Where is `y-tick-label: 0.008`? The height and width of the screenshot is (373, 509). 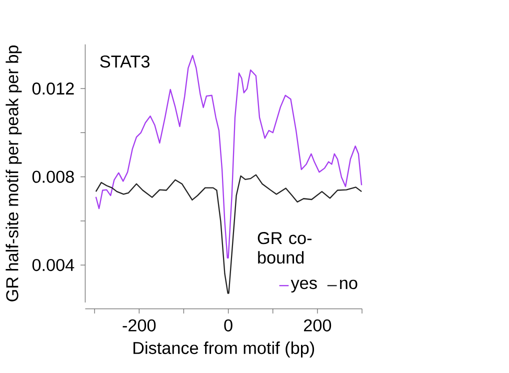 y-tick-label: 0.008 is located at coordinates (53, 177).